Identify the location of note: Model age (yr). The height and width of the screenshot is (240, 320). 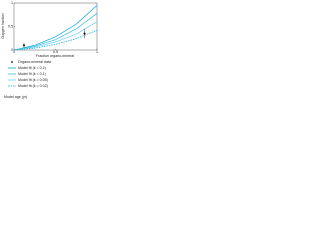
(15, 97).